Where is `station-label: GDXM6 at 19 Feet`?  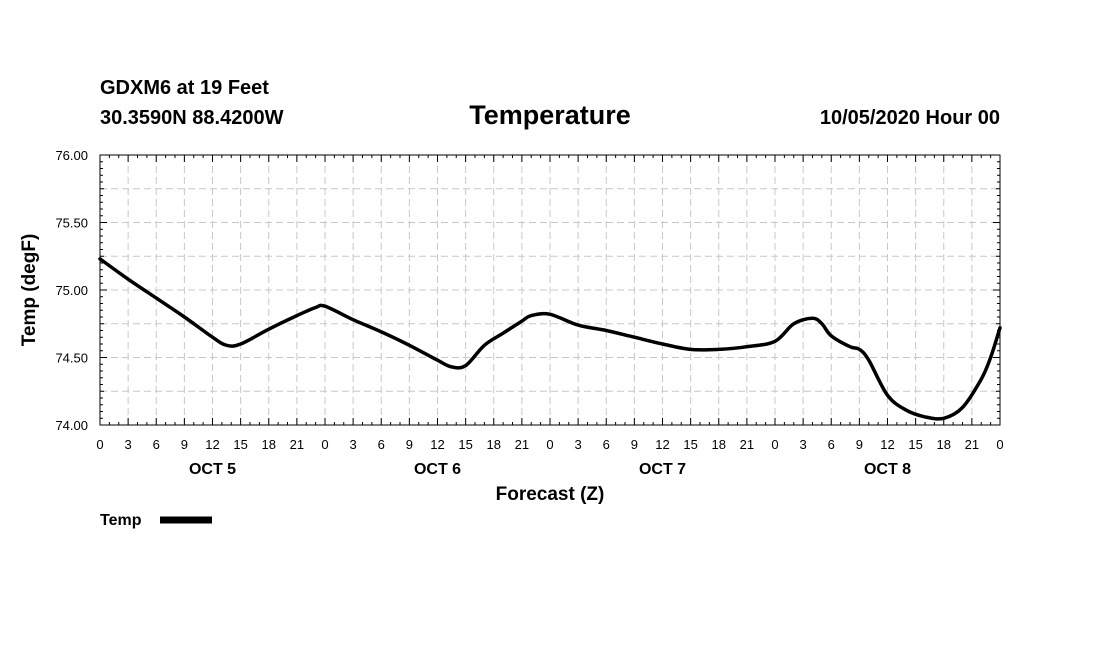
station-label: GDXM6 at 19 Feet is located at coordinates (184, 88).